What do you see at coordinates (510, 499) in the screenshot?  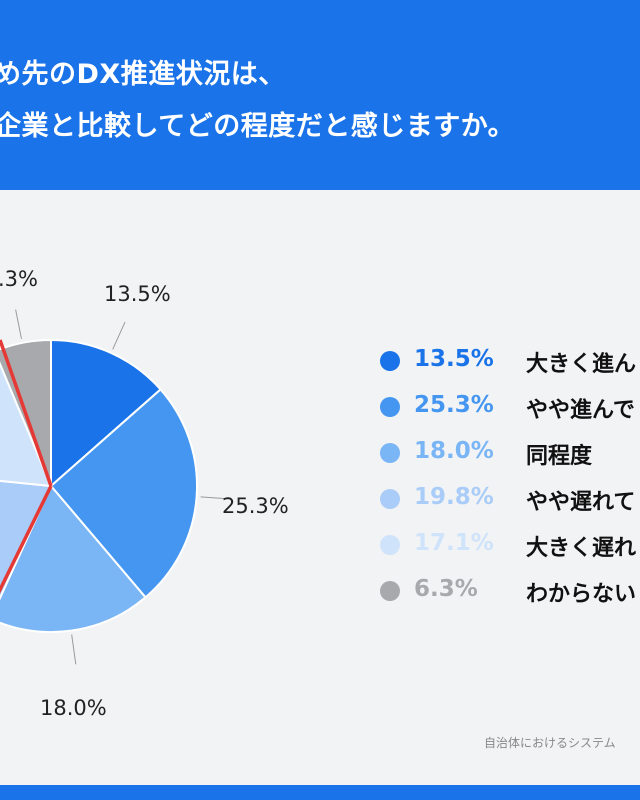 I see `legend-item: 19.8% やや遅れて` at bounding box center [510, 499].